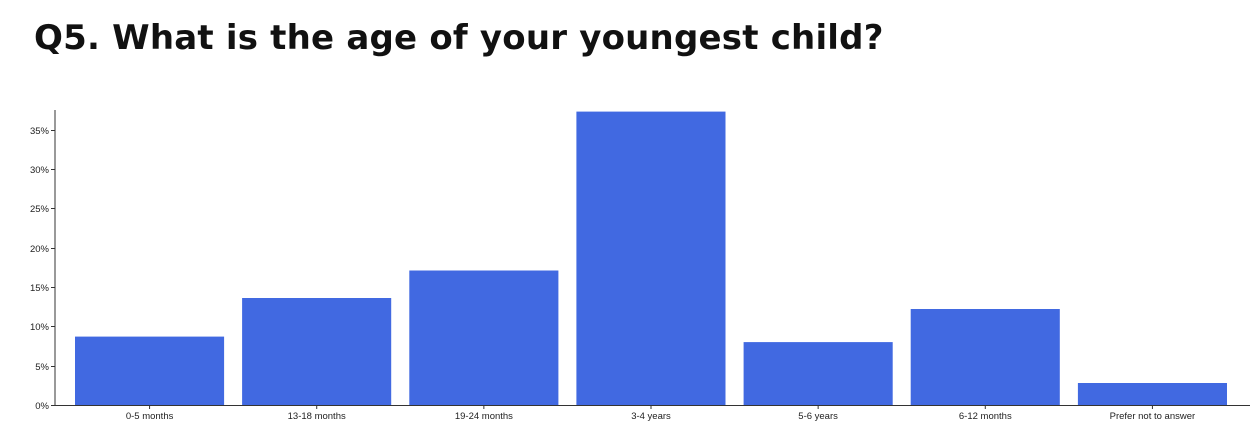 This screenshot has width=1252, height=438. What do you see at coordinates (42, 406) in the screenshot?
I see `y-tick-label: 0%` at bounding box center [42, 406].